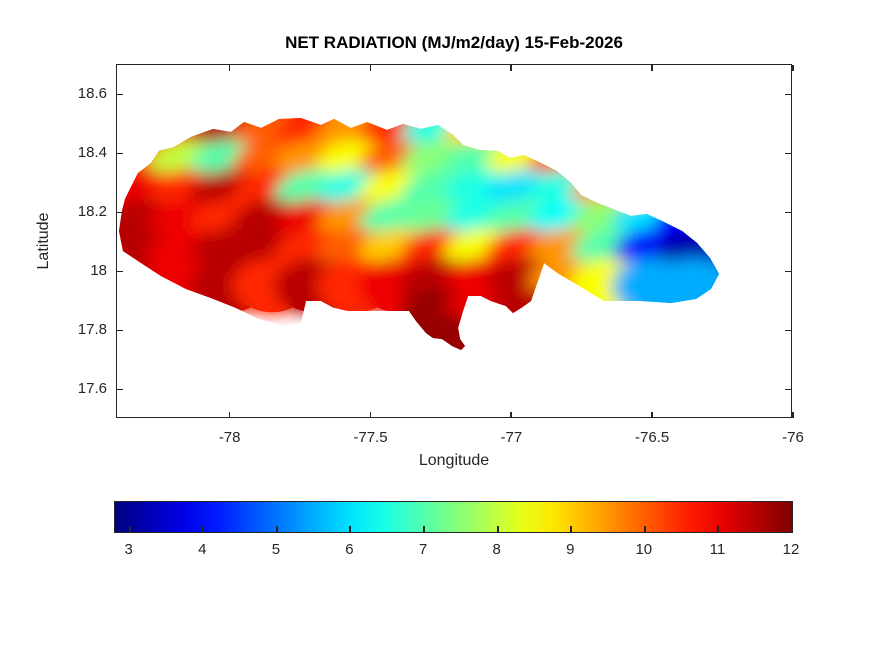 The image size is (875, 656). I want to click on x-tick-label: -76, so click(793, 437).